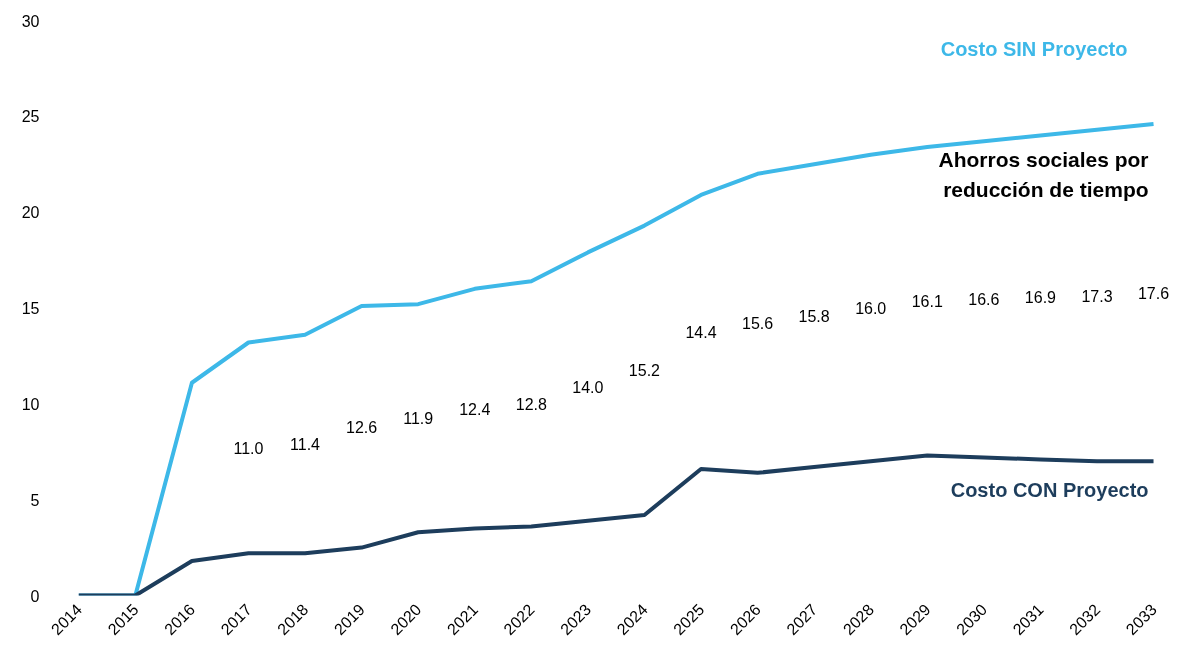 Image resolution: width=1200 pixels, height=662 pixels. Describe the element at coordinates (30, 308) in the screenshot. I see `y-tick-label: 15` at that location.